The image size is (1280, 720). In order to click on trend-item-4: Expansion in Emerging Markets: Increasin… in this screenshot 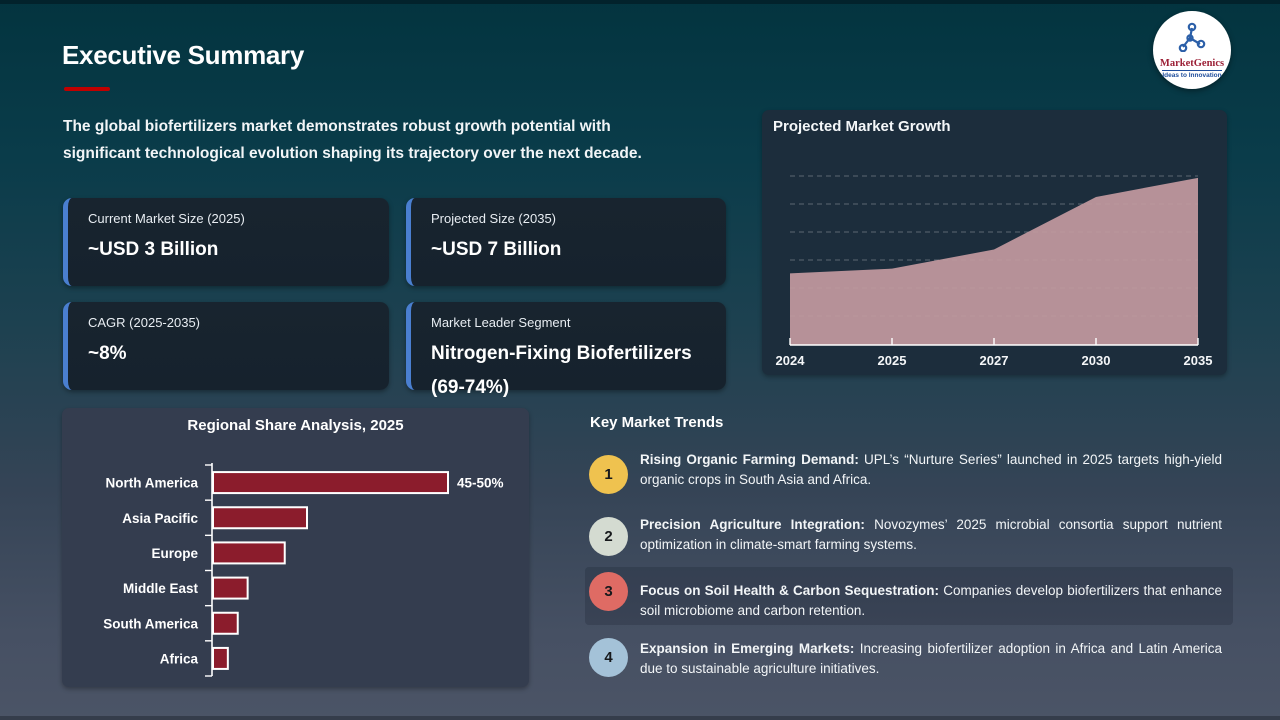, I will do `click(931, 659)`.